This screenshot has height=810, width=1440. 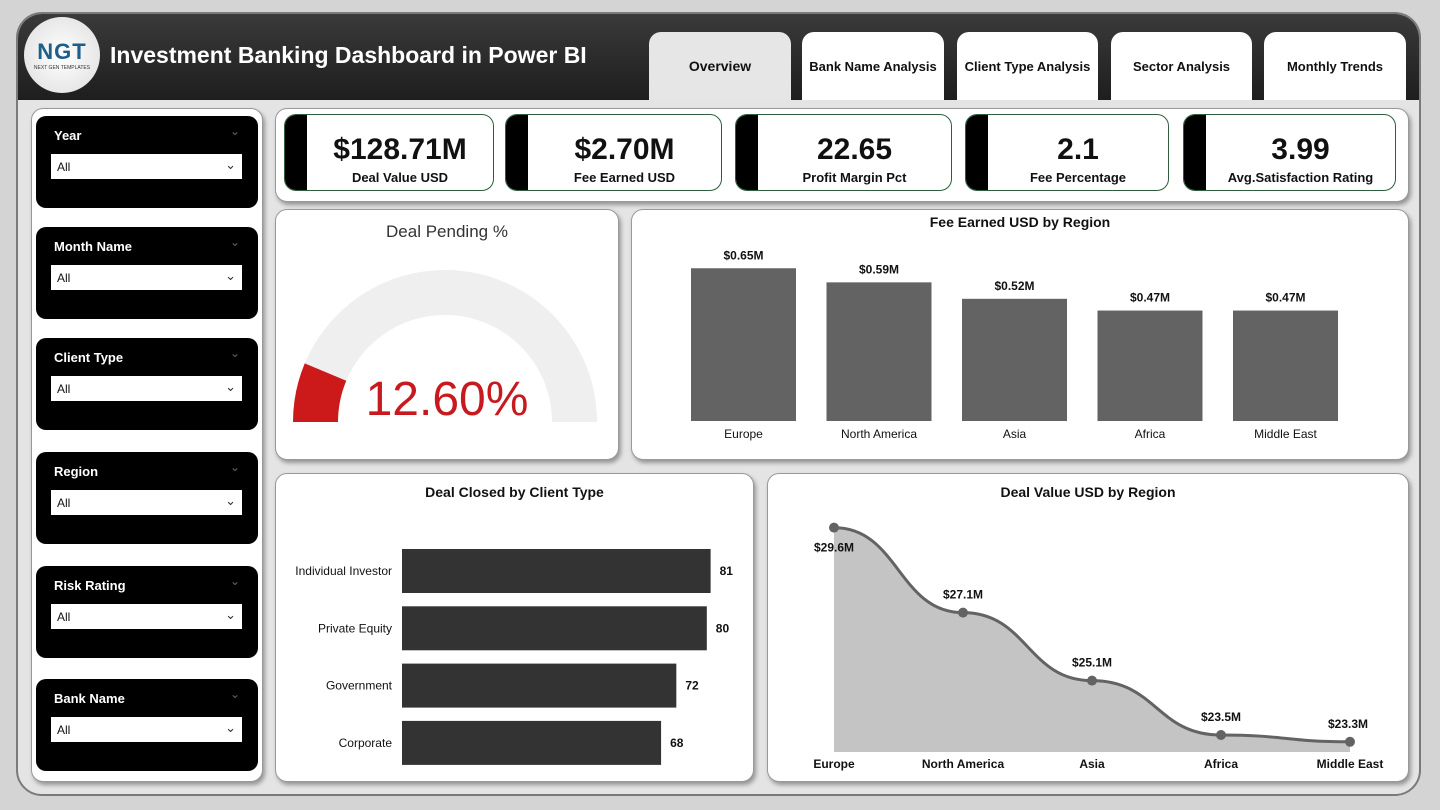 I want to click on gauge-fill, so click(x=320, y=392).